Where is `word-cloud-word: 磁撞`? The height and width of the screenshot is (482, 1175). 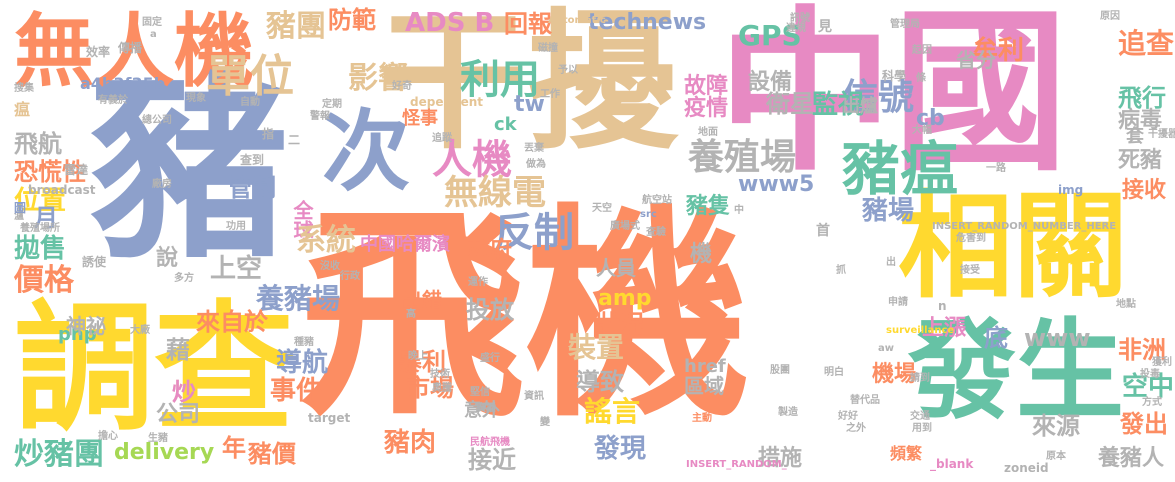
word-cloud-word: 磁撞 is located at coordinates (548, 48).